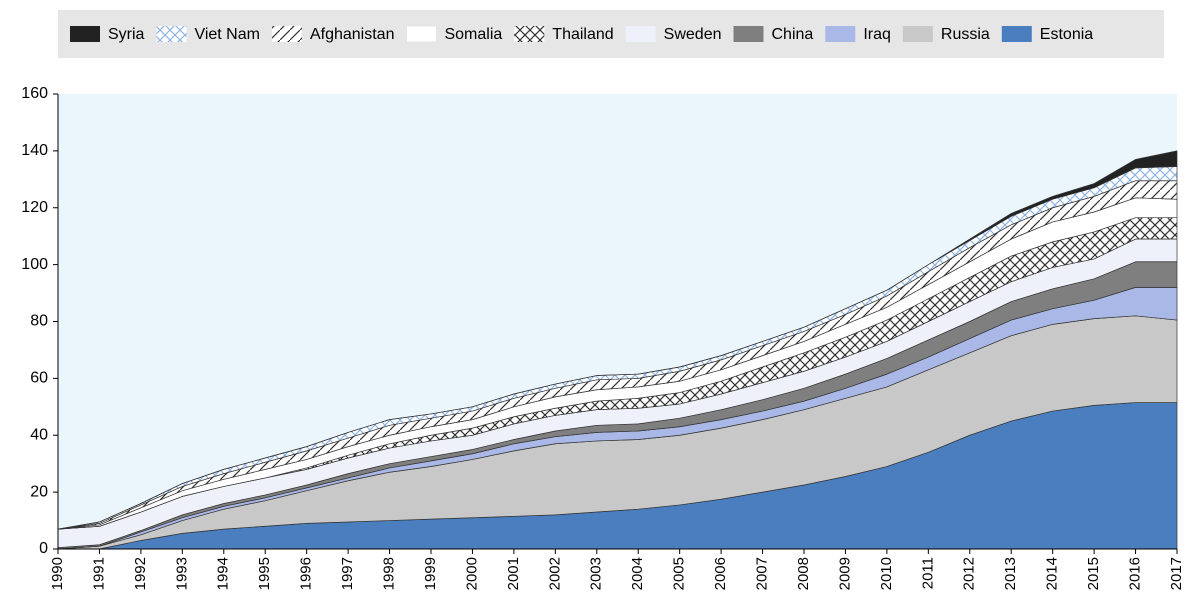 This screenshot has width=1190, height=602. I want to click on legend-label: Iraq, so click(877, 34).